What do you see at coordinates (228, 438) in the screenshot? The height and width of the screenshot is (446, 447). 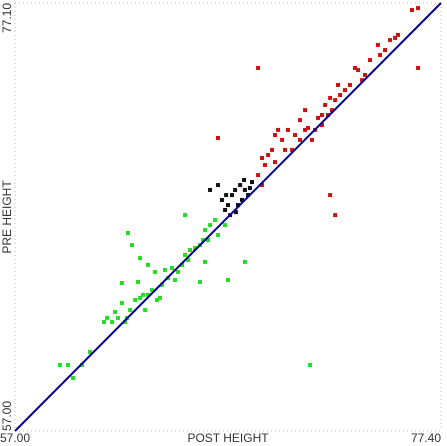 I see `x-axis-label: POST HEIGHT` at bounding box center [228, 438].